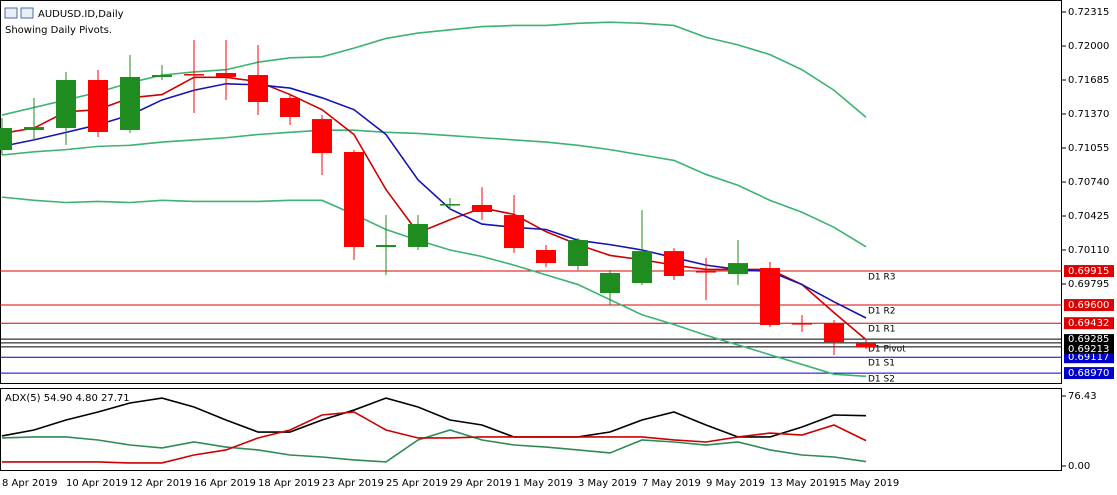  I want to click on x-tick-label: 15 May 2019, so click(866, 483).